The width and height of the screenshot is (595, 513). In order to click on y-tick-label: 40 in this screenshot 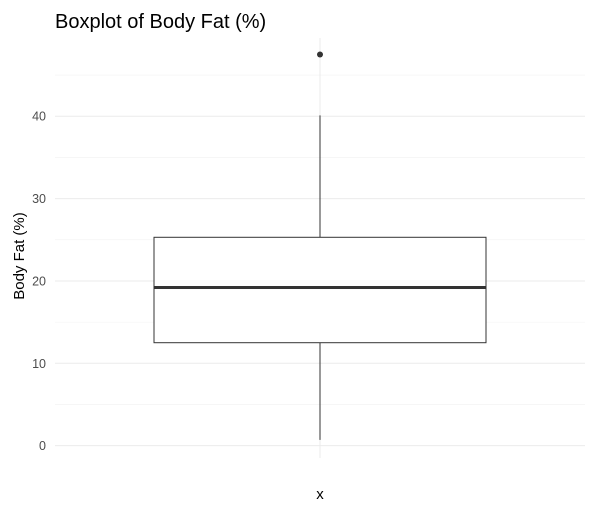, I will do `click(39, 117)`.